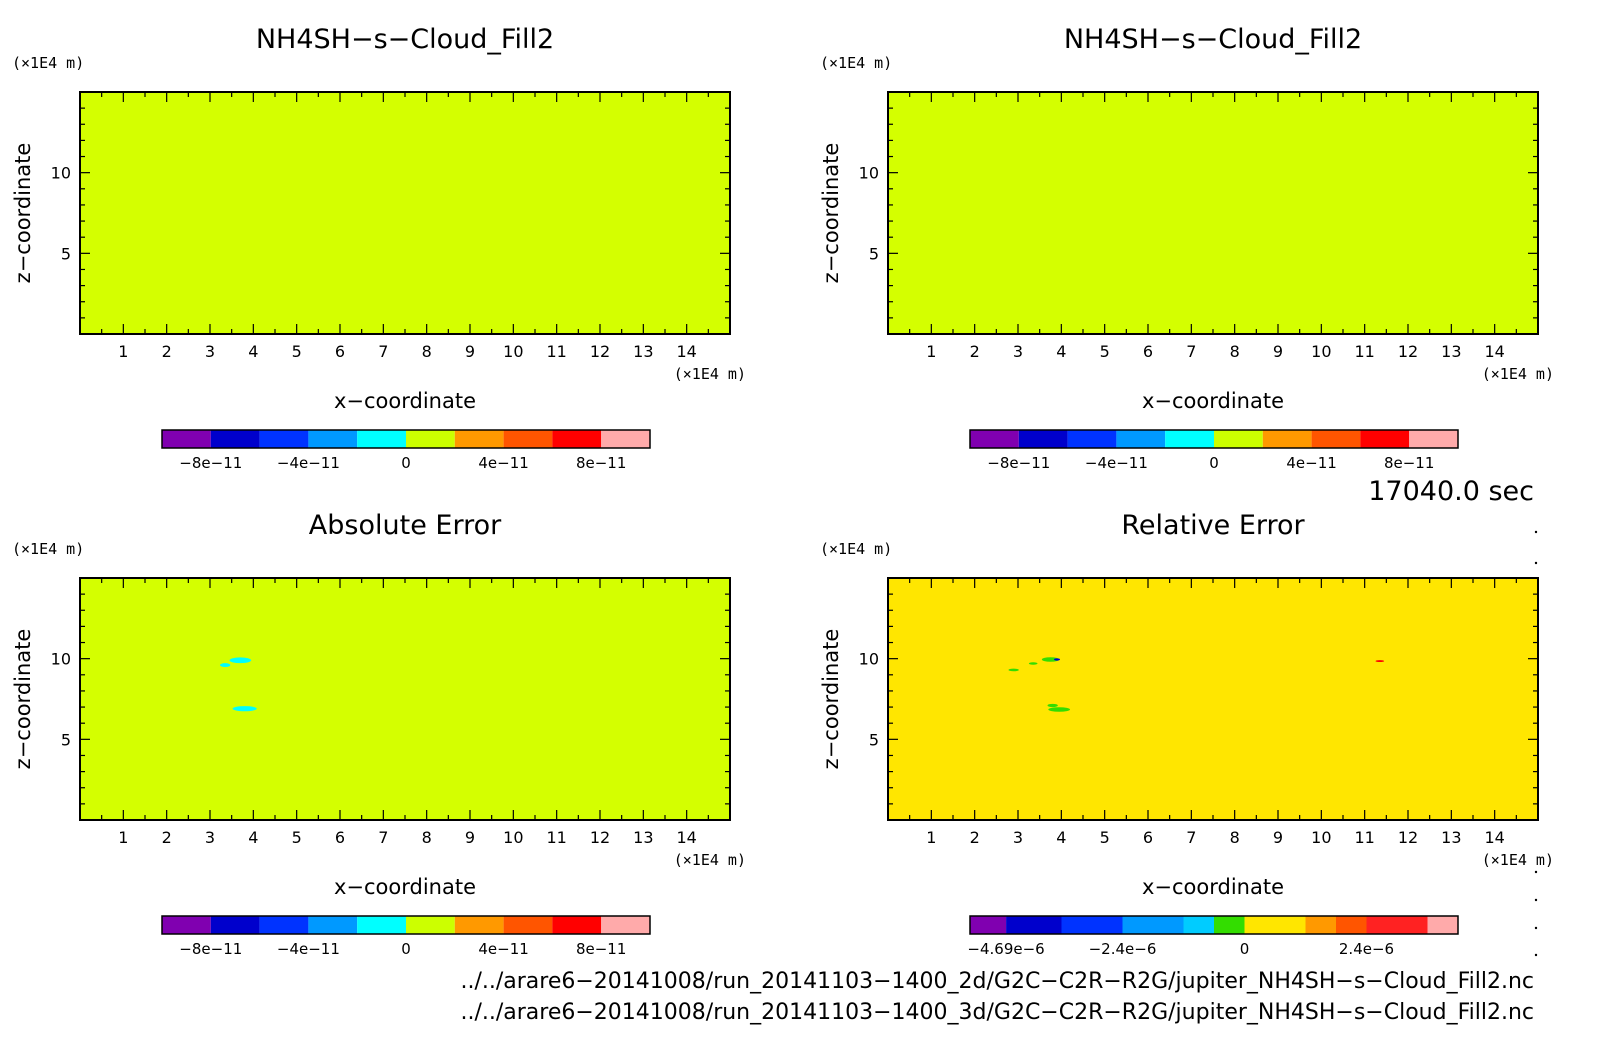  I want to click on y-unit-label: (×1E4 m), so click(856, 63).